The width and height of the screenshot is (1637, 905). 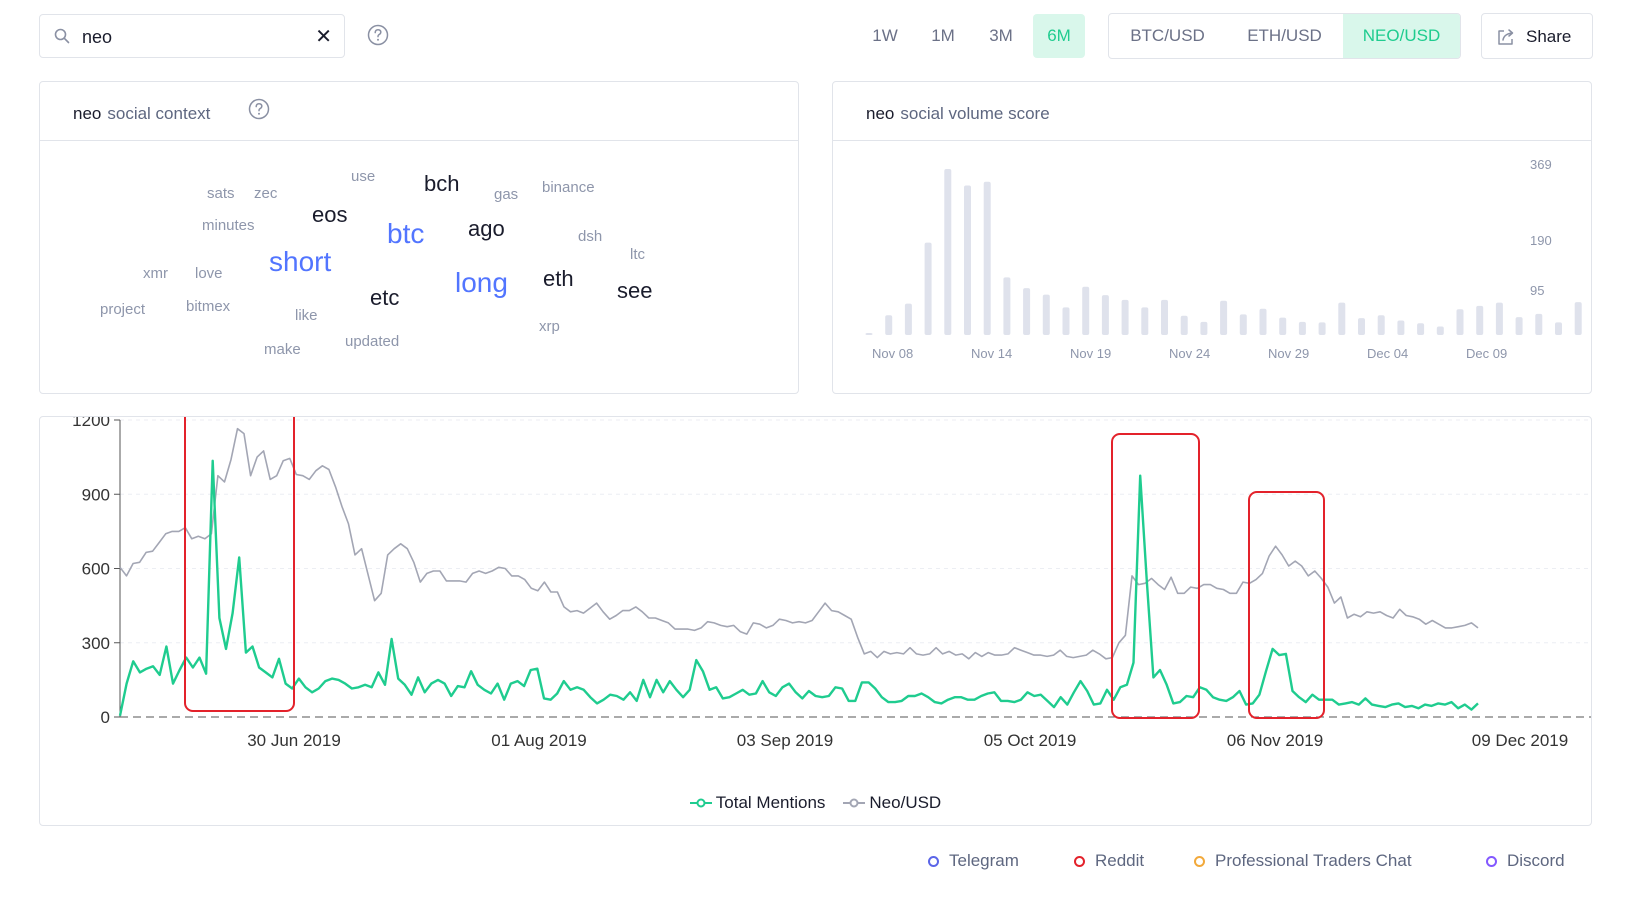 What do you see at coordinates (943, 35) in the screenshot?
I see `range-1m: 1M` at bounding box center [943, 35].